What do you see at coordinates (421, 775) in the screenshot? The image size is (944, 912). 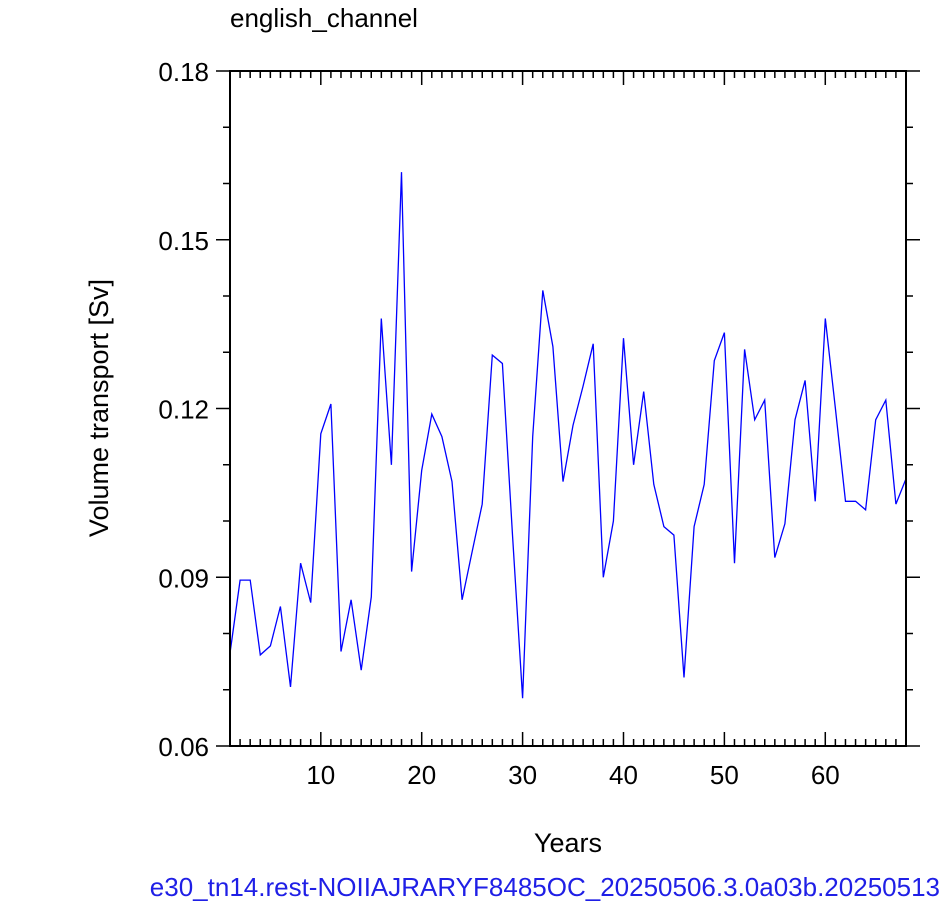 I see `x-tick-label: 20` at bounding box center [421, 775].